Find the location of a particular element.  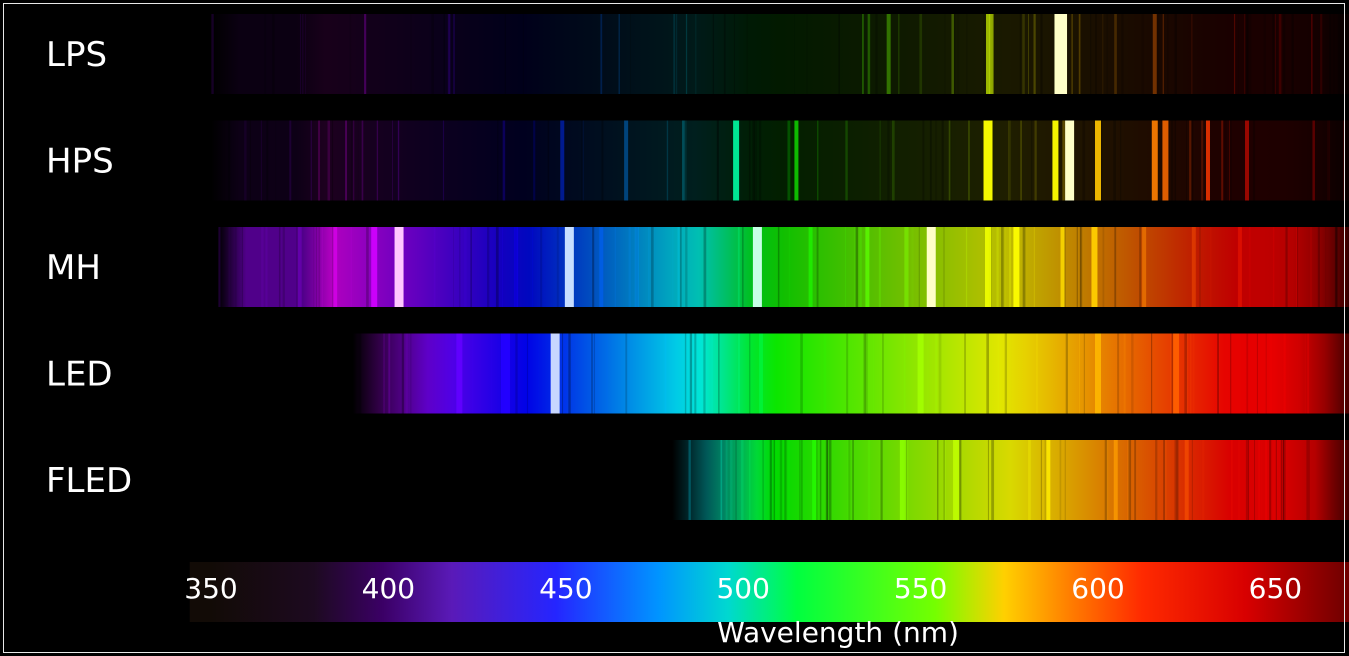

lamp-label-fled: FLED is located at coordinates (89, 481).